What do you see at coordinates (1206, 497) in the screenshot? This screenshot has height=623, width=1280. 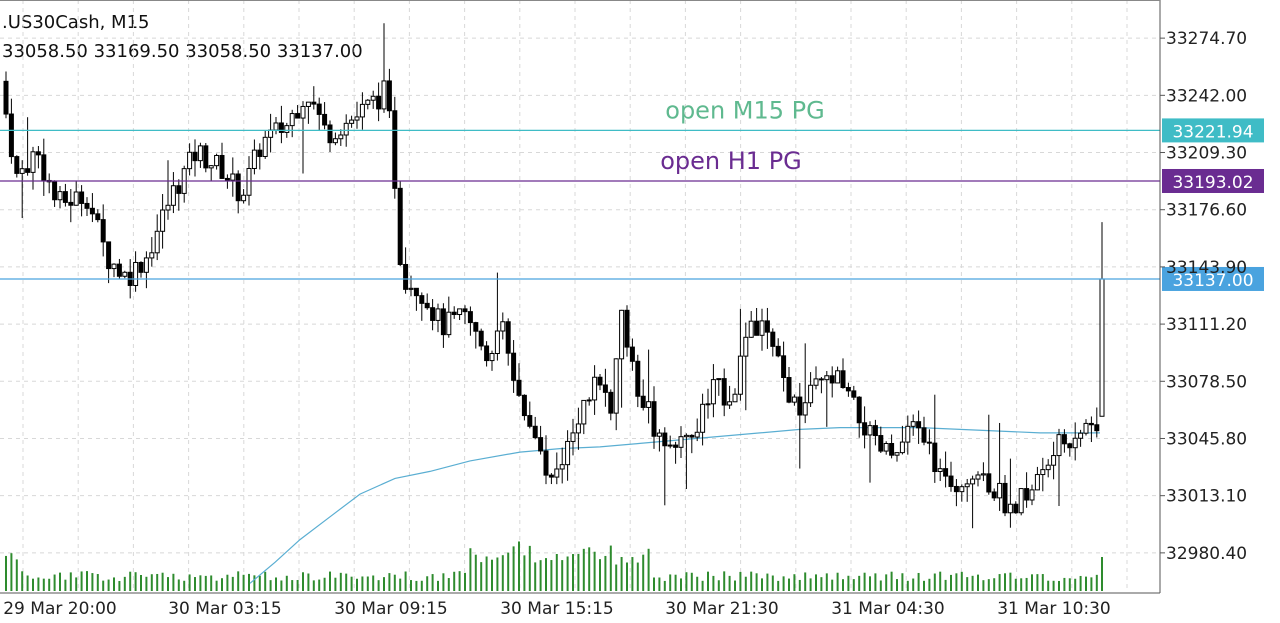 I see `y-tick-label: 33013.10` at bounding box center [1206, 497].